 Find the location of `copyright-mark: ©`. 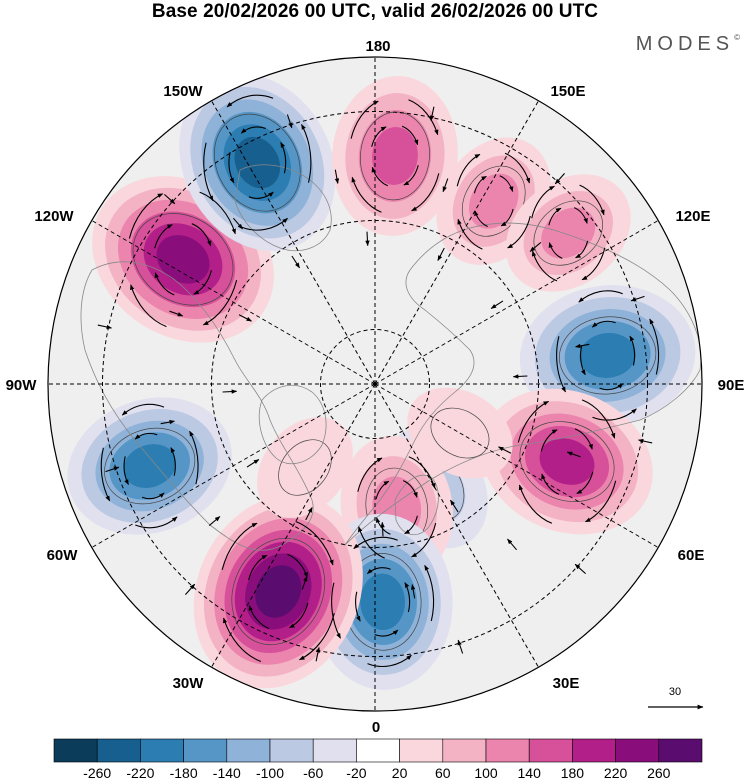

copyright-mark: © is located at coordinates (737, 37).